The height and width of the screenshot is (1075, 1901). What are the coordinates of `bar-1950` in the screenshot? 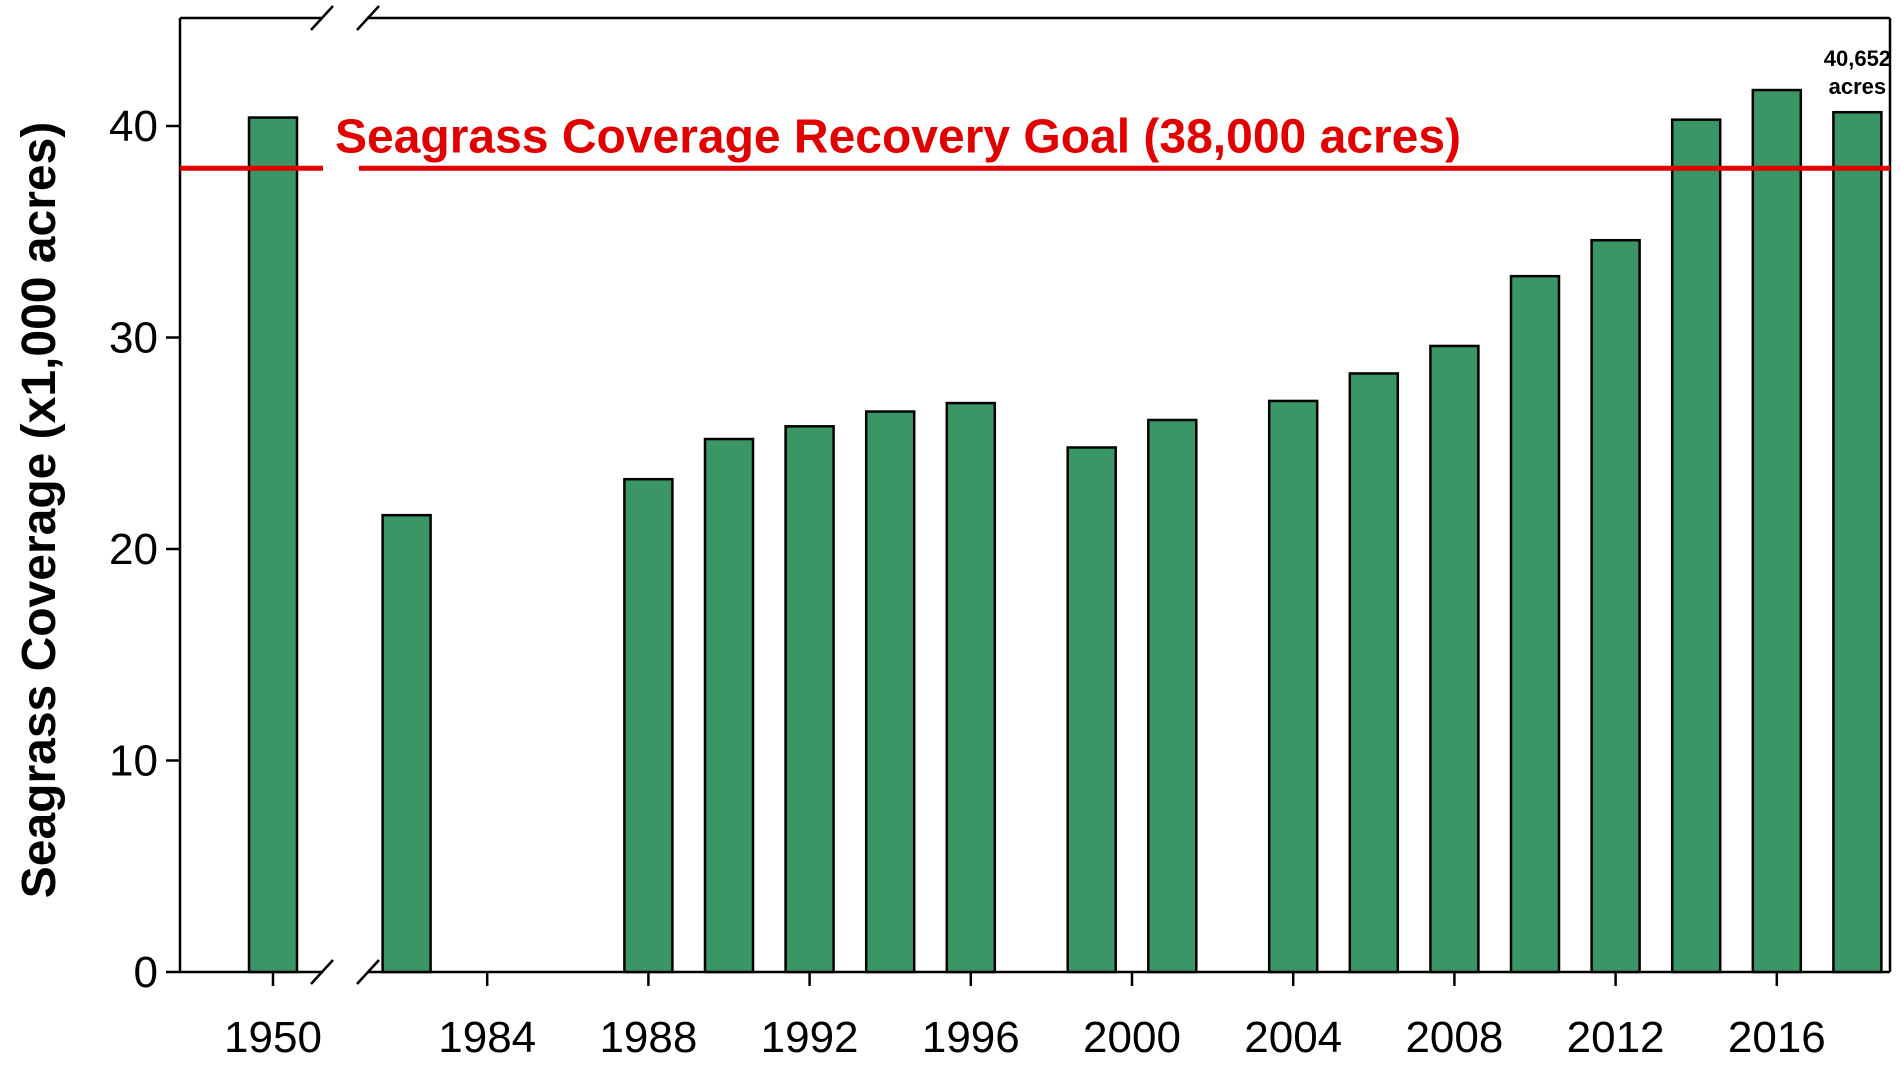 It's located at (273, 545).